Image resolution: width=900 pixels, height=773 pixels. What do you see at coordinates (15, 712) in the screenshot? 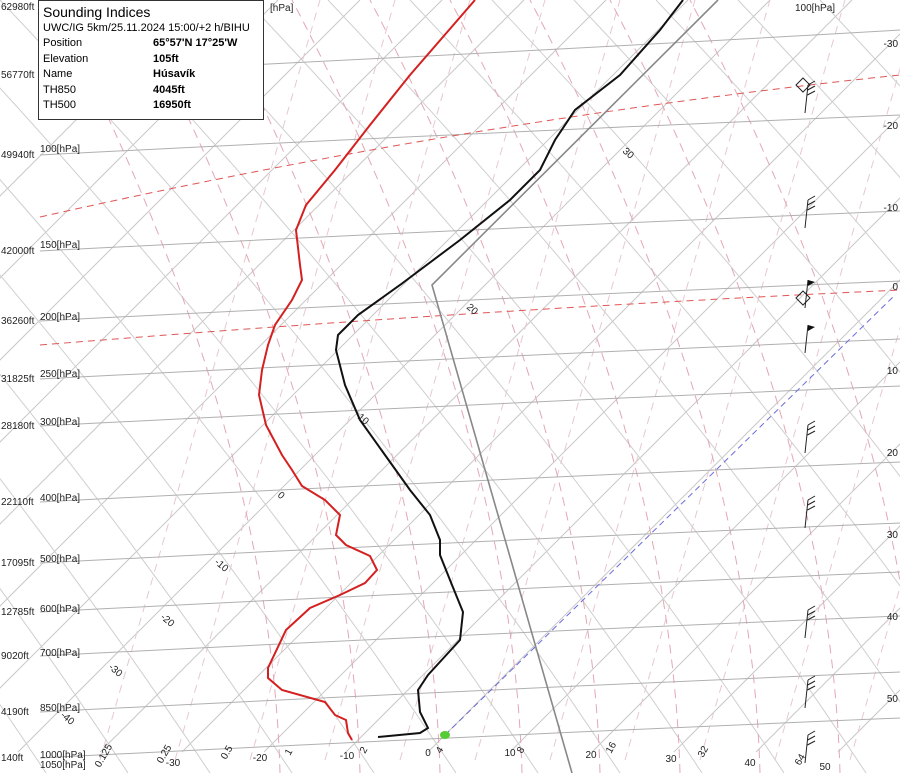
I see `altitude-label: 4190ft` at bounding box center [15, 712].